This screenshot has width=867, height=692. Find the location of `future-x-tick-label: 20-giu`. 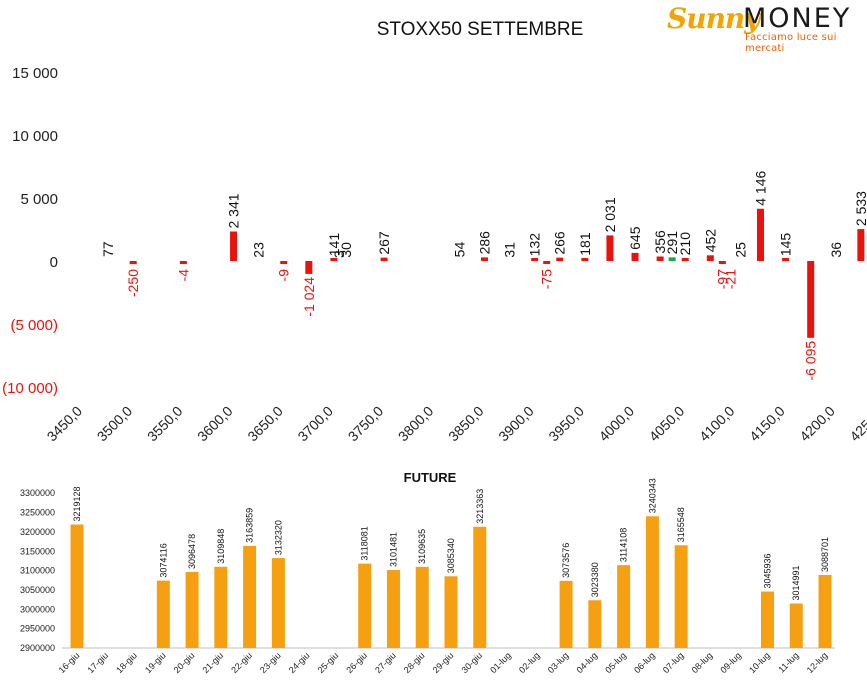

future-x-tick-label: 20-giu is located at coordinates (184, 662).